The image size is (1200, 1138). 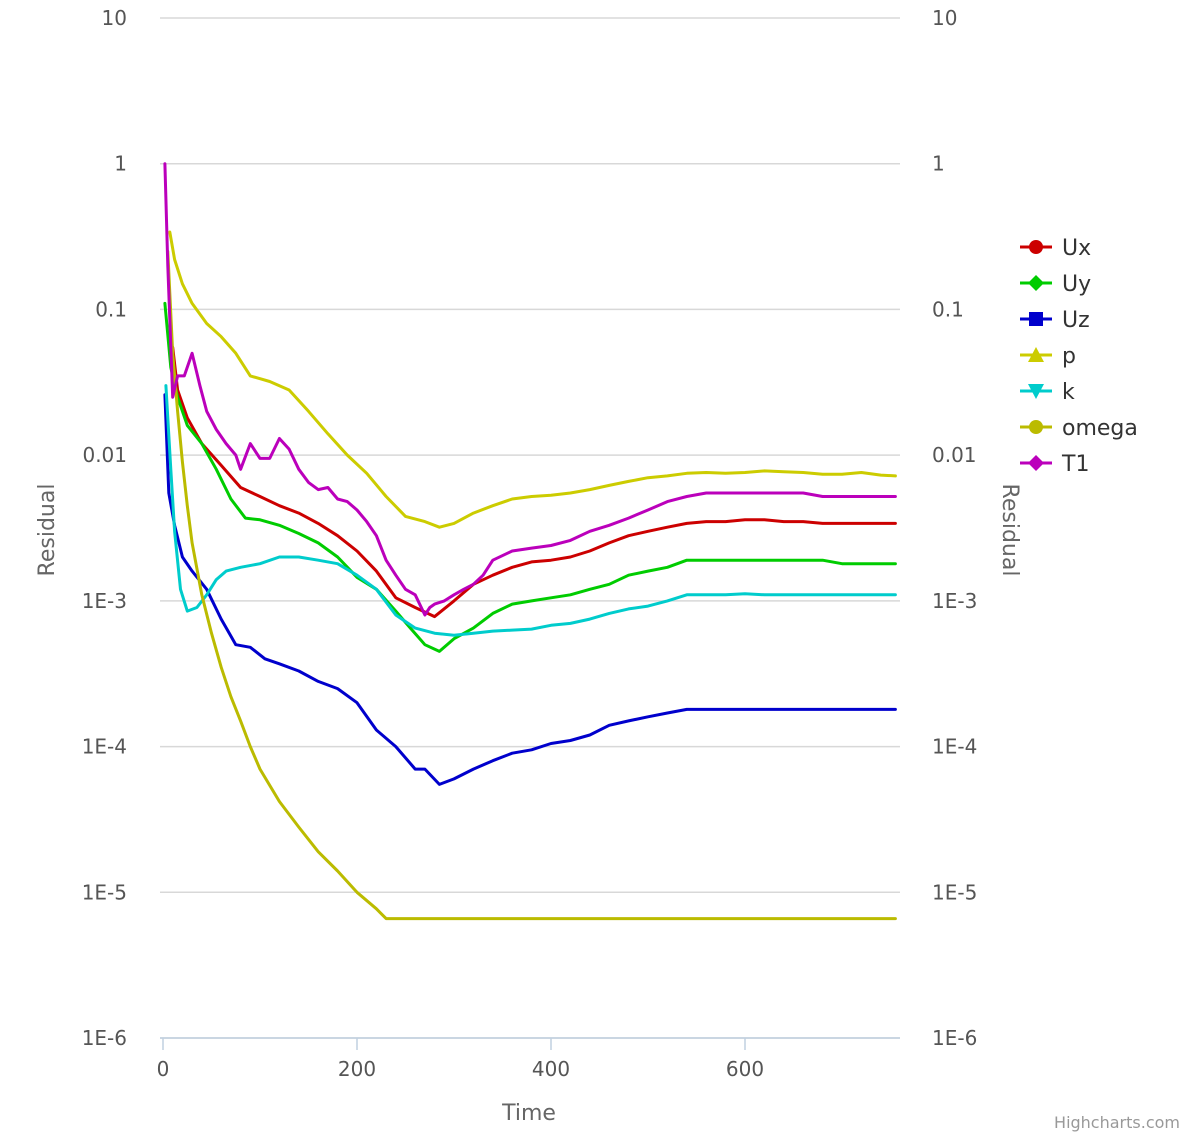 I want to click on y-axis-title-right: Residual, so click(x=1009, y=530).